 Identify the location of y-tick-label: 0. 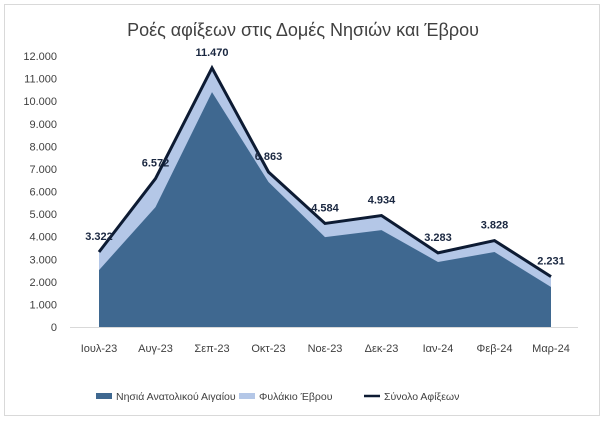
(54, 328).